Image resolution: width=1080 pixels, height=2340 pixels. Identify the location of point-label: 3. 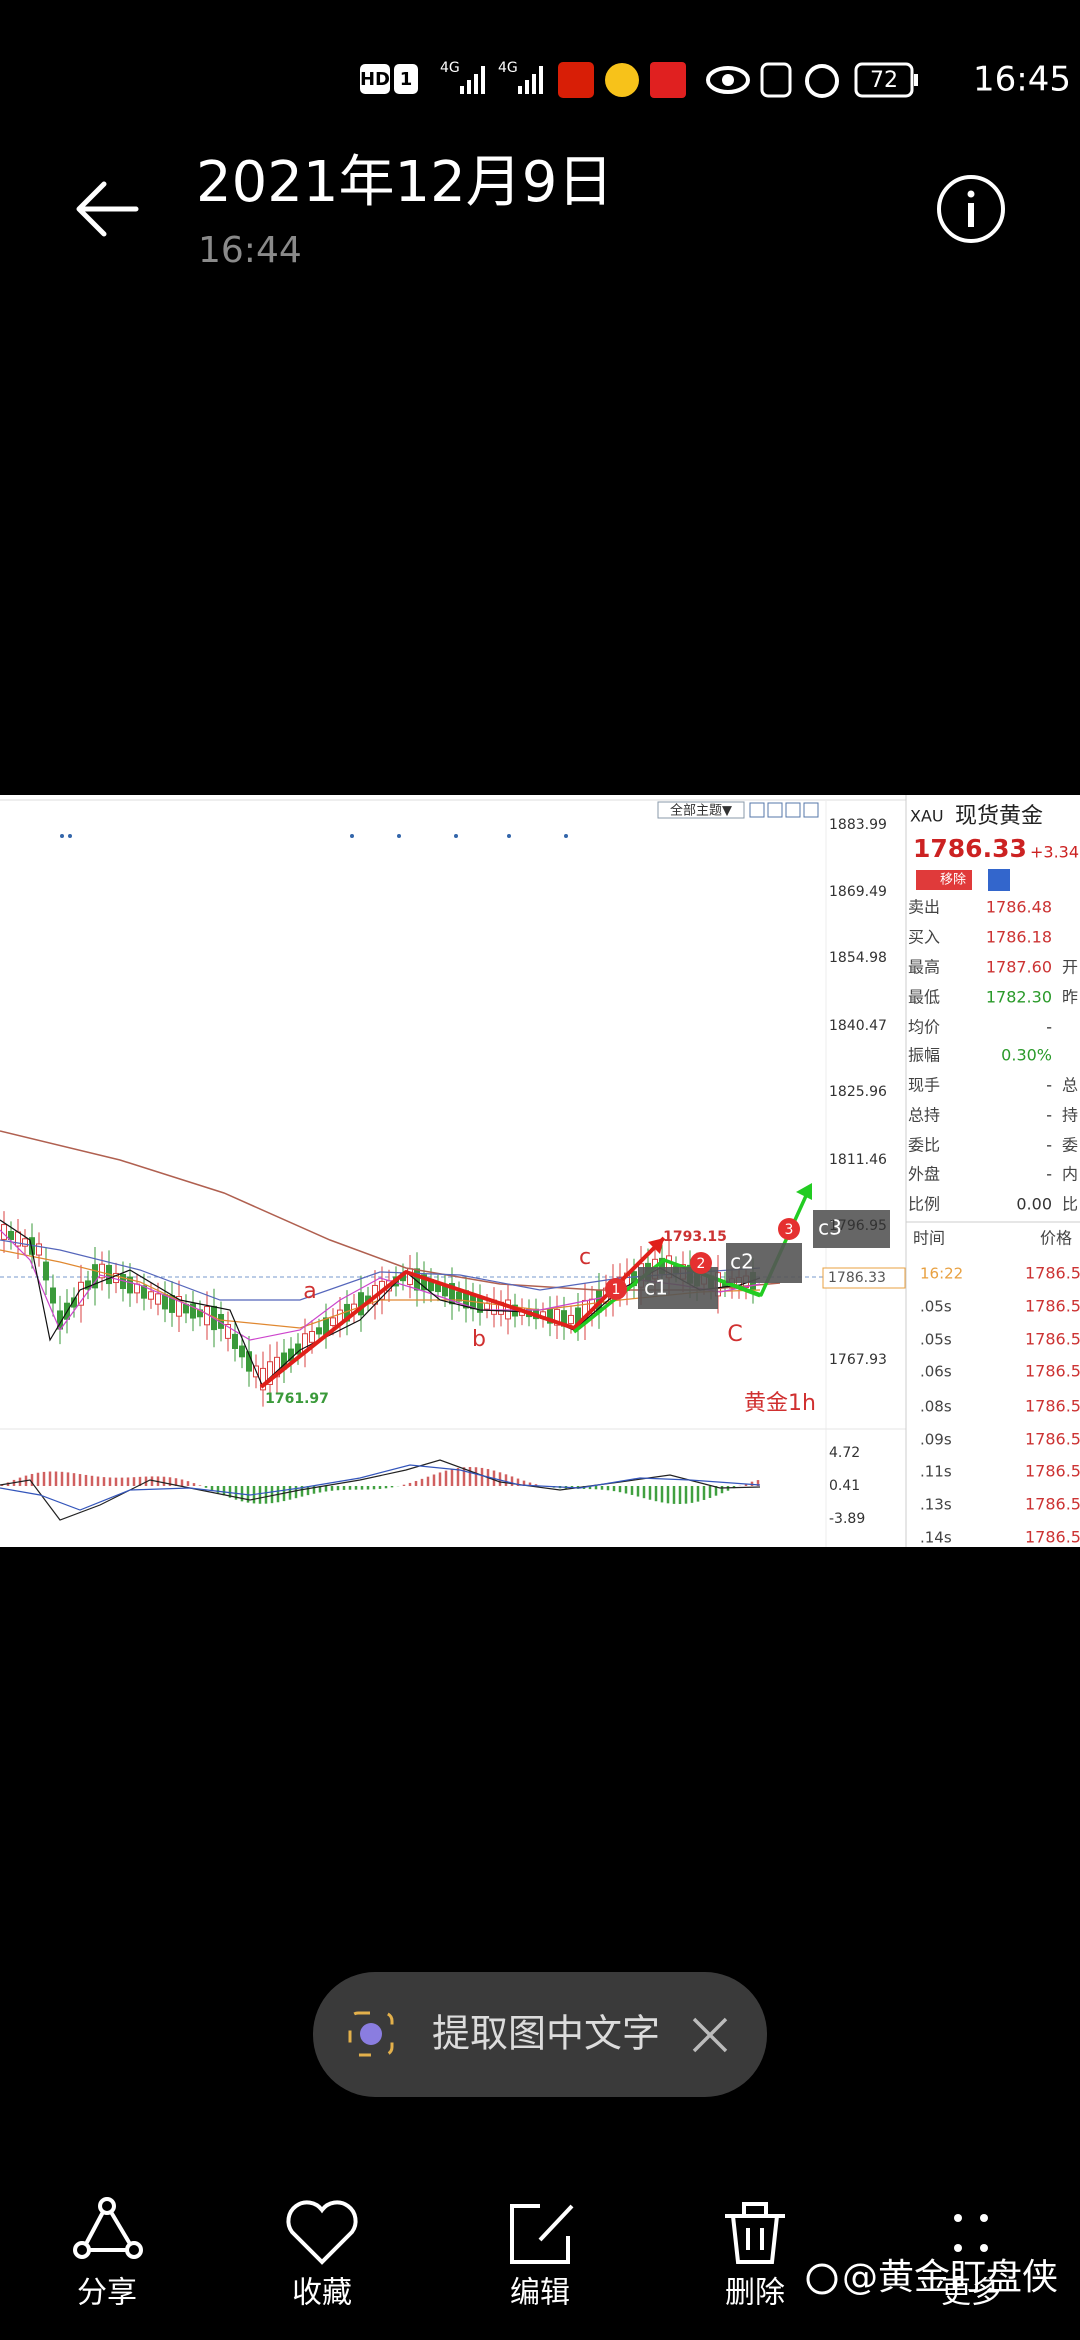
(789, 1230).